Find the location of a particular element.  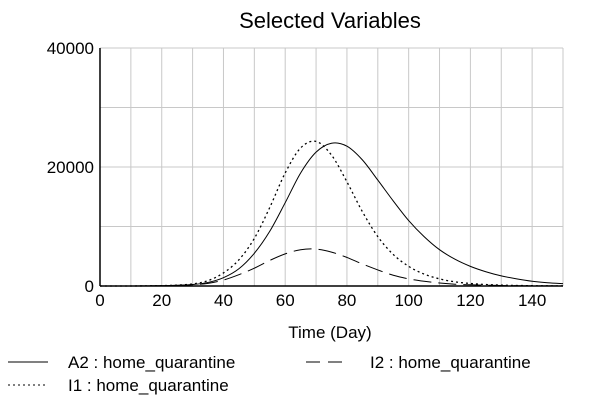

x-tick-labels: 0 20 40 60 80 100 120 140 is located at coordinates (320, 300).